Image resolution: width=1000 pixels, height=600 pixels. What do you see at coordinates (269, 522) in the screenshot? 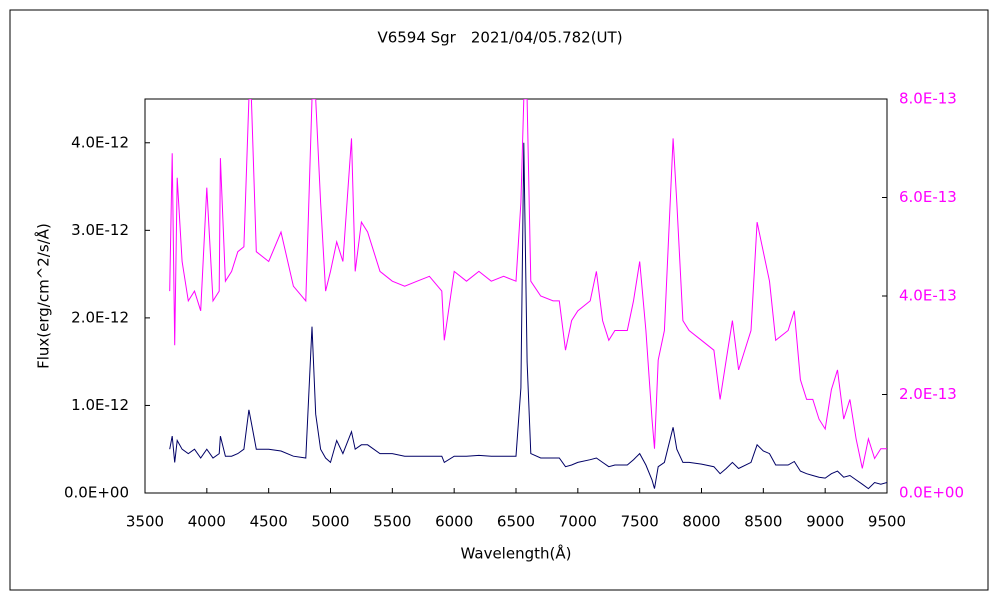
I see `x-tick-label: 4500` at bounding box center [269, 522].